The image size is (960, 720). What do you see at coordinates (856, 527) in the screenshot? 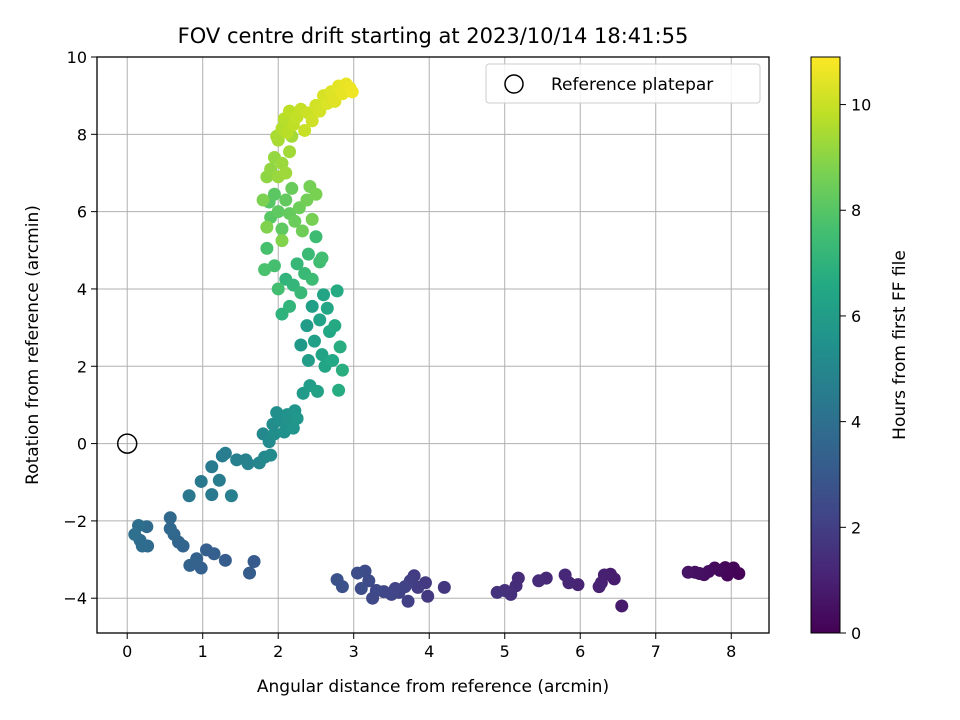
I see `colorbar-tick-label: 2` at bounding box center [856, 527].